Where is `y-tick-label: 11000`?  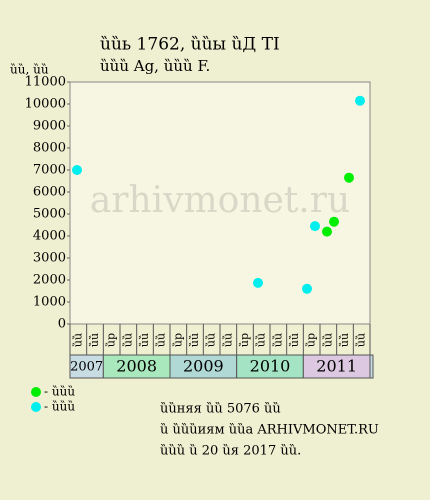
y-tick-label: 11000 is located at coordinates (45, 82).